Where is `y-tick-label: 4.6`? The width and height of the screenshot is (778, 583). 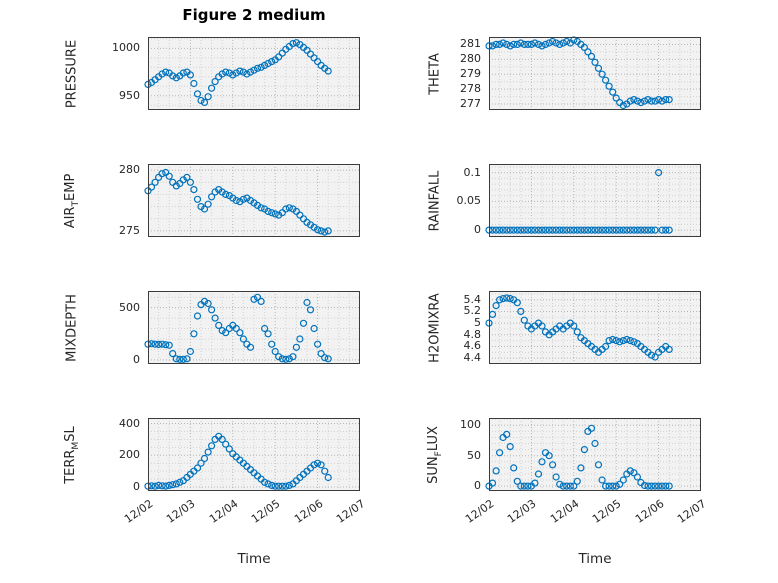
y-tick-label: 4.6 is located at coordinates (472, 346).